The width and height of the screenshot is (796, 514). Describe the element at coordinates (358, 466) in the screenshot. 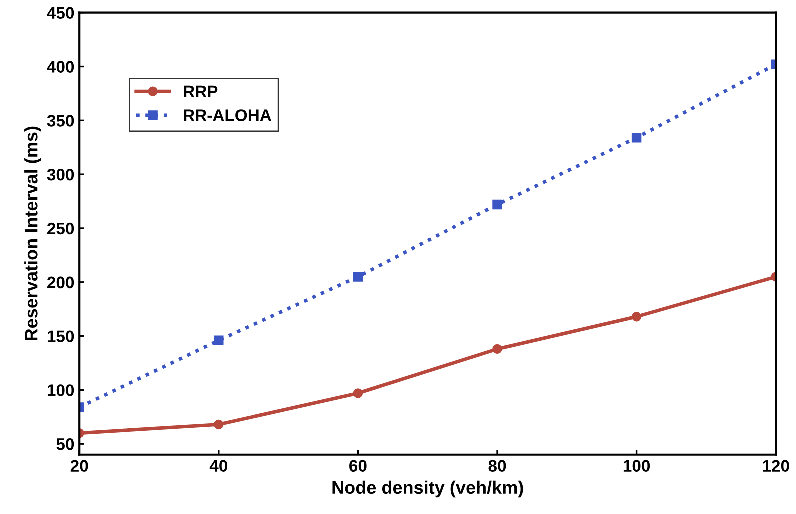

I see `x-tick-label: 60` at that location.